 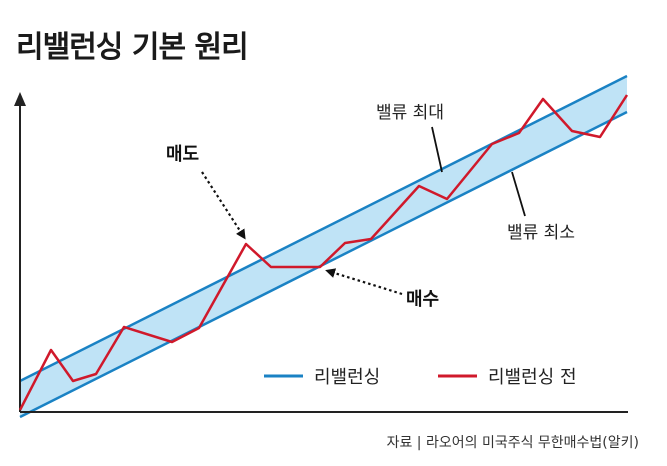 What do you see at coordinates (223, 205) in the screenshot?
I see `sell-arrow` at bounding box center [223, 205].